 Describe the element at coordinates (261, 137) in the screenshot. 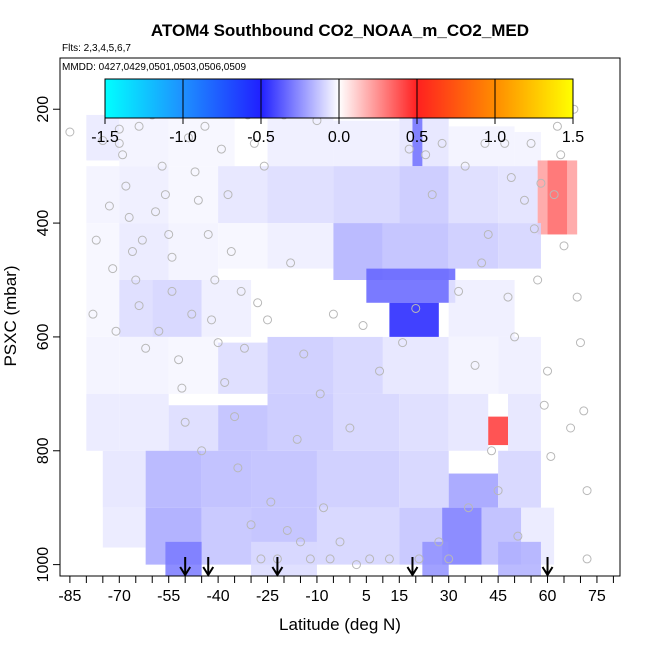

I see `colorbar-tick-label: -0.5` at that location.